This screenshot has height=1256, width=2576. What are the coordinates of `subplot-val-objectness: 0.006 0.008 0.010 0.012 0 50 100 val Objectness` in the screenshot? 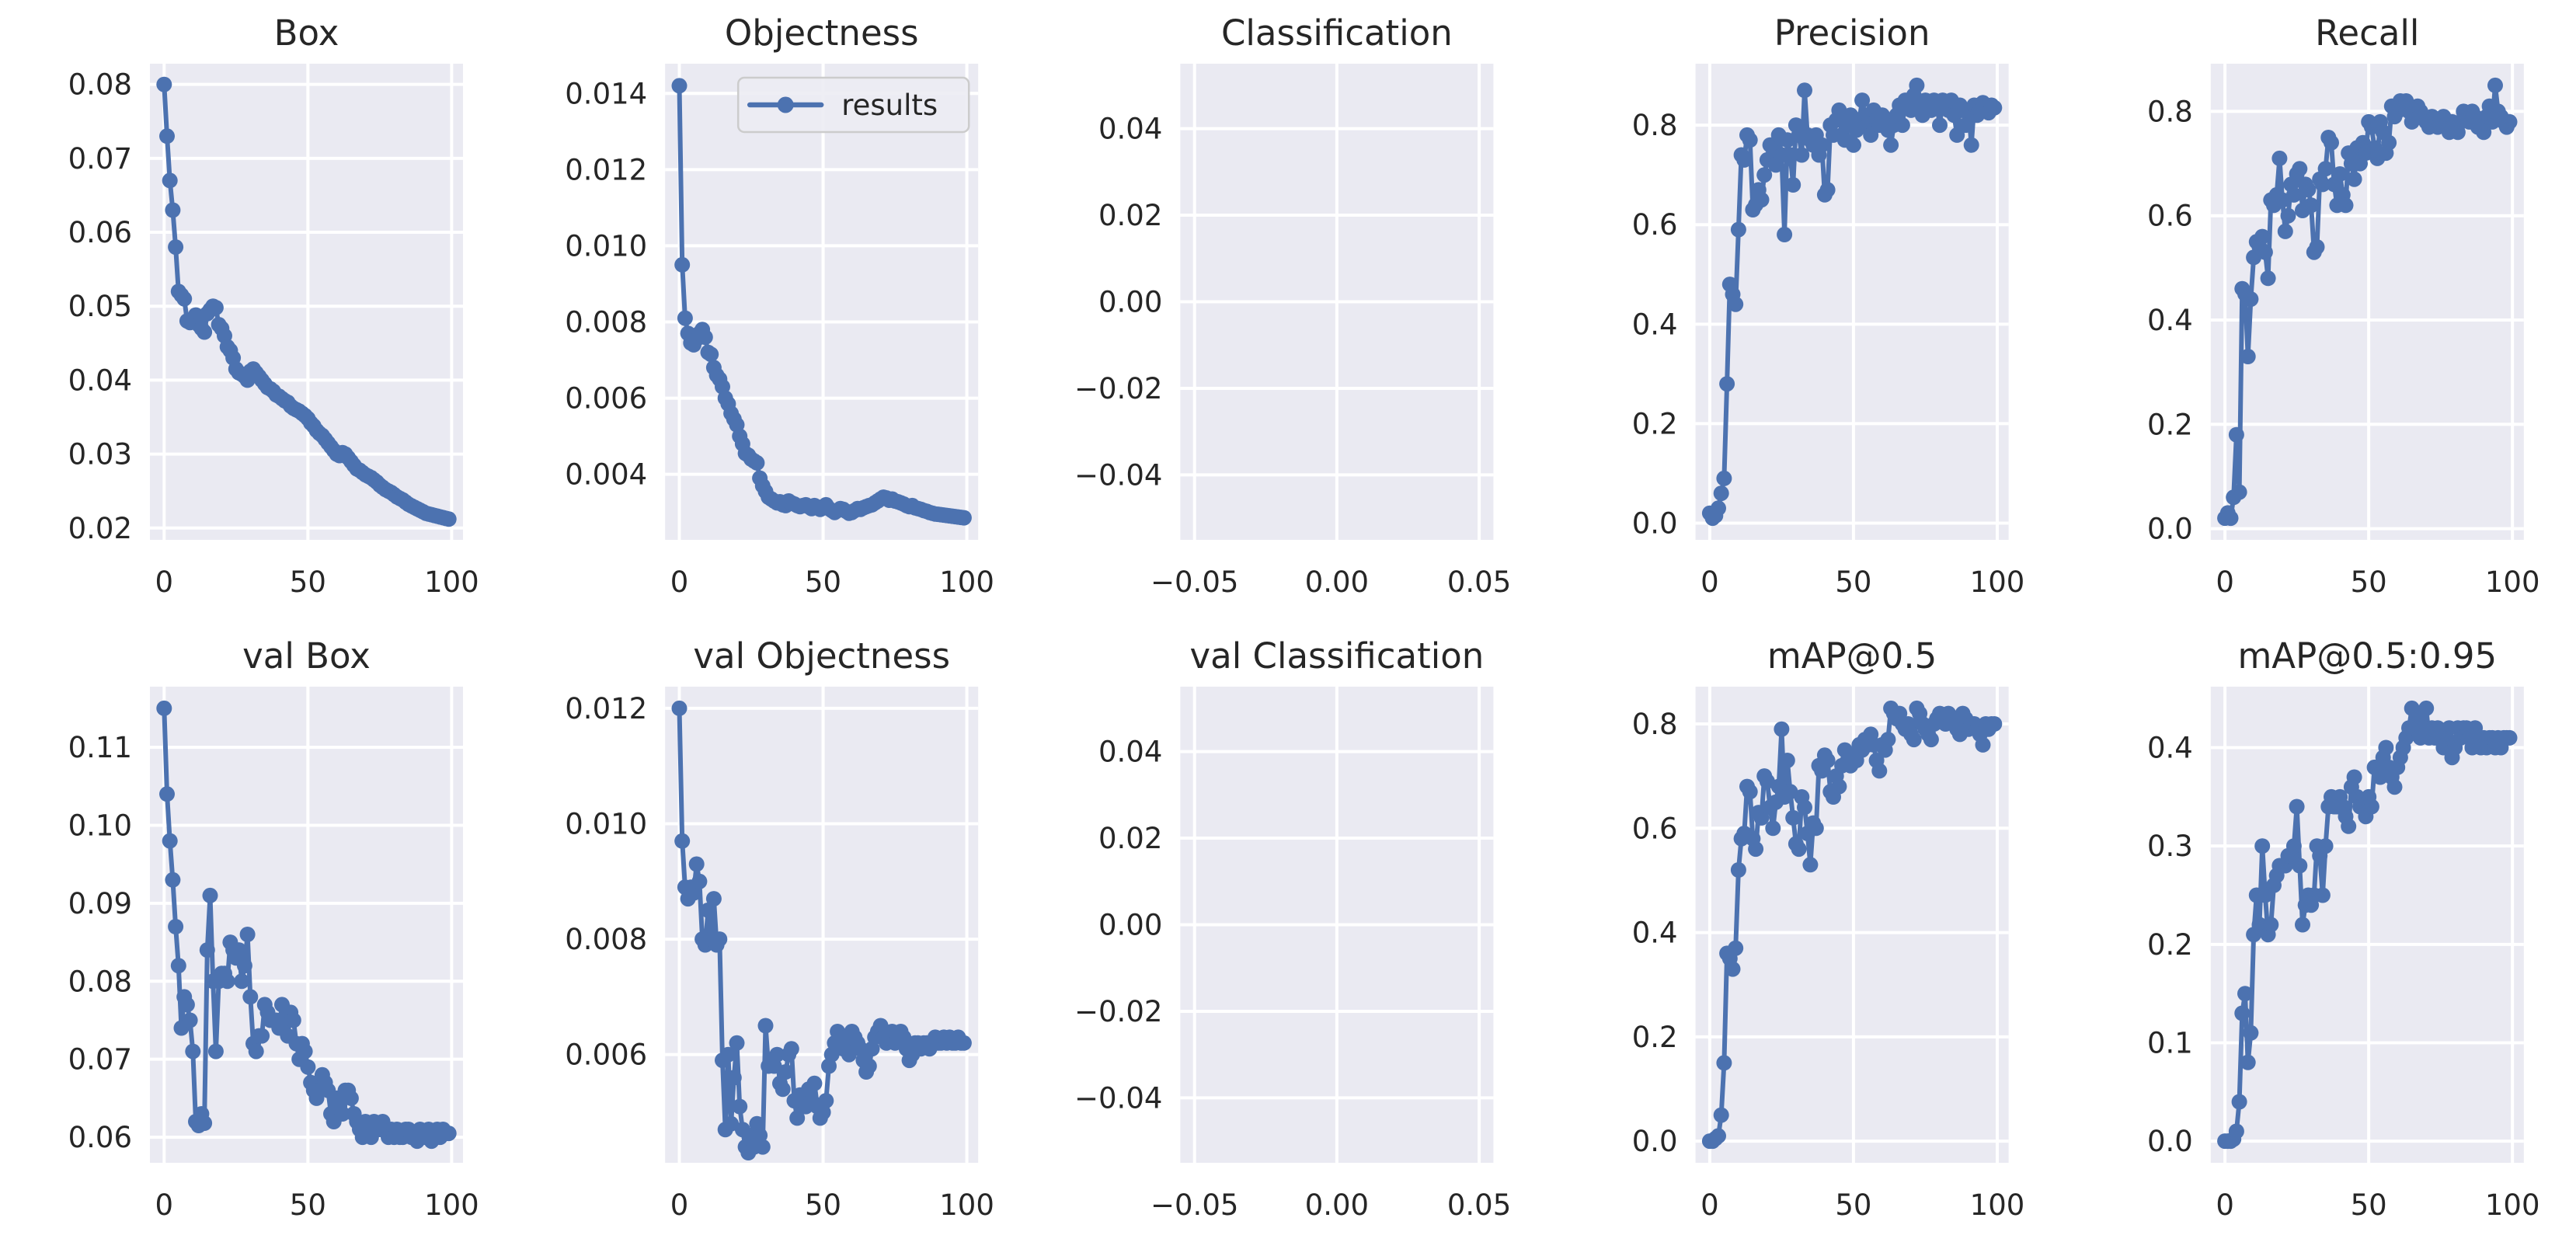 It's located at (779, 928).